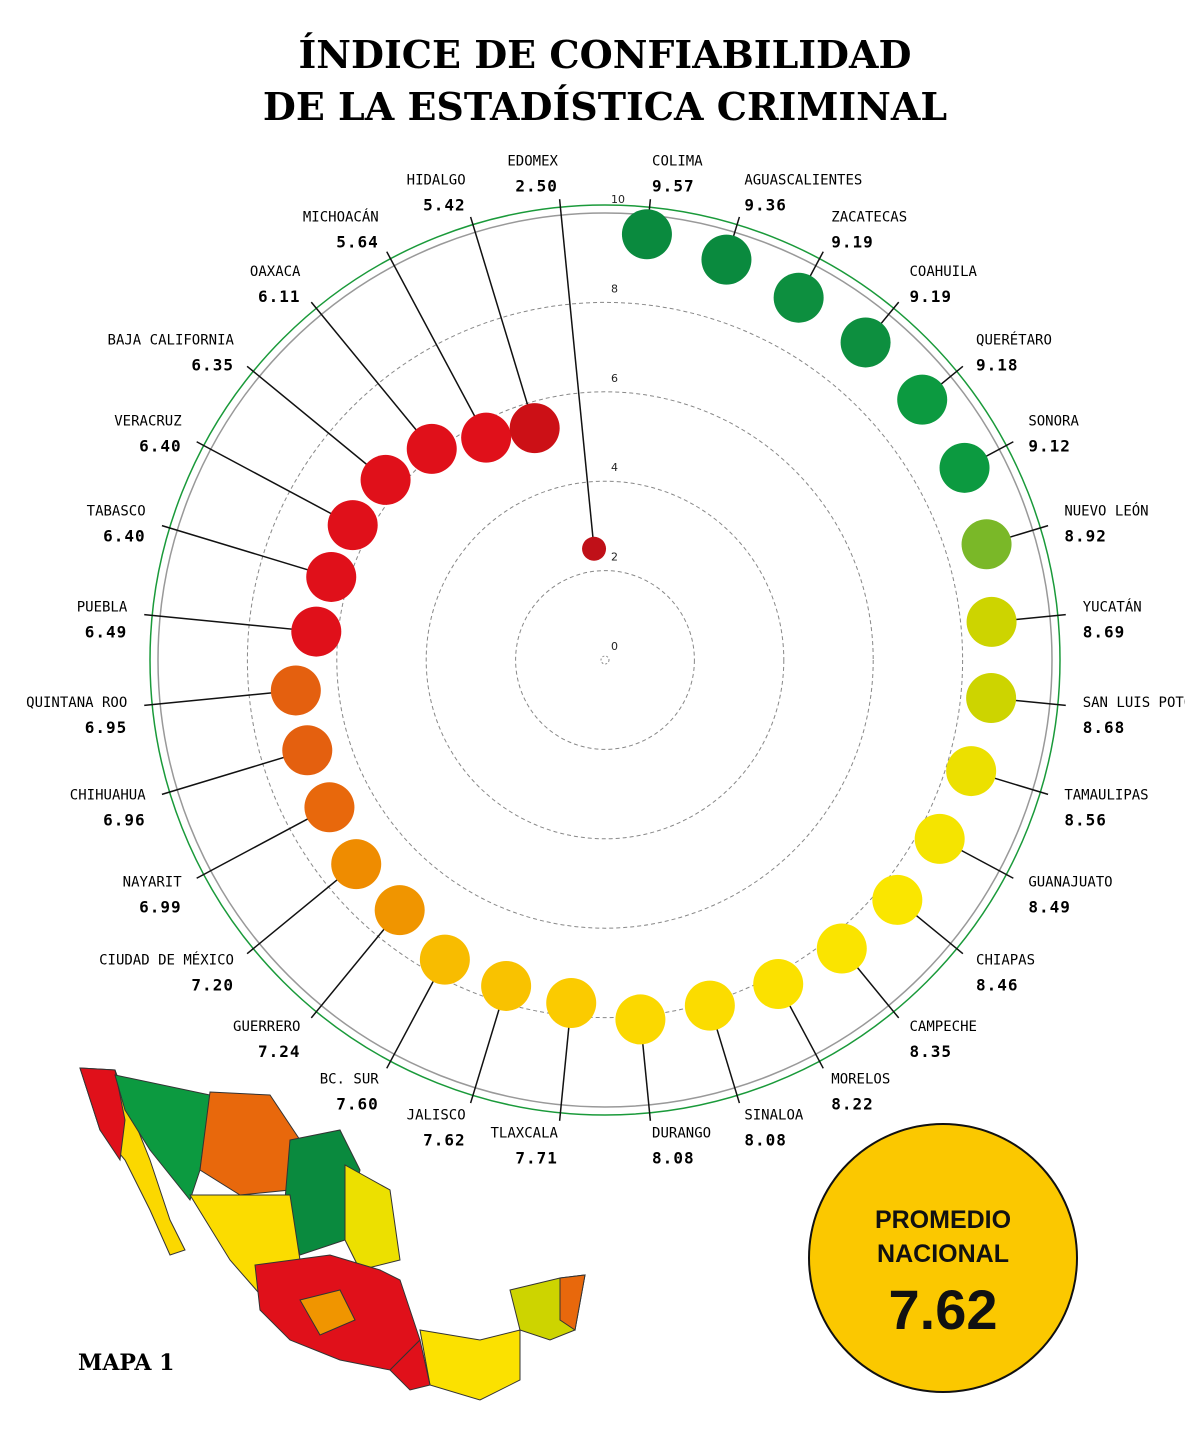 This screenshot has height=1454, width=1185. Describe the element at coordinates (997, 985) in the screenshot. I see `state-value: 8.46` at that location.